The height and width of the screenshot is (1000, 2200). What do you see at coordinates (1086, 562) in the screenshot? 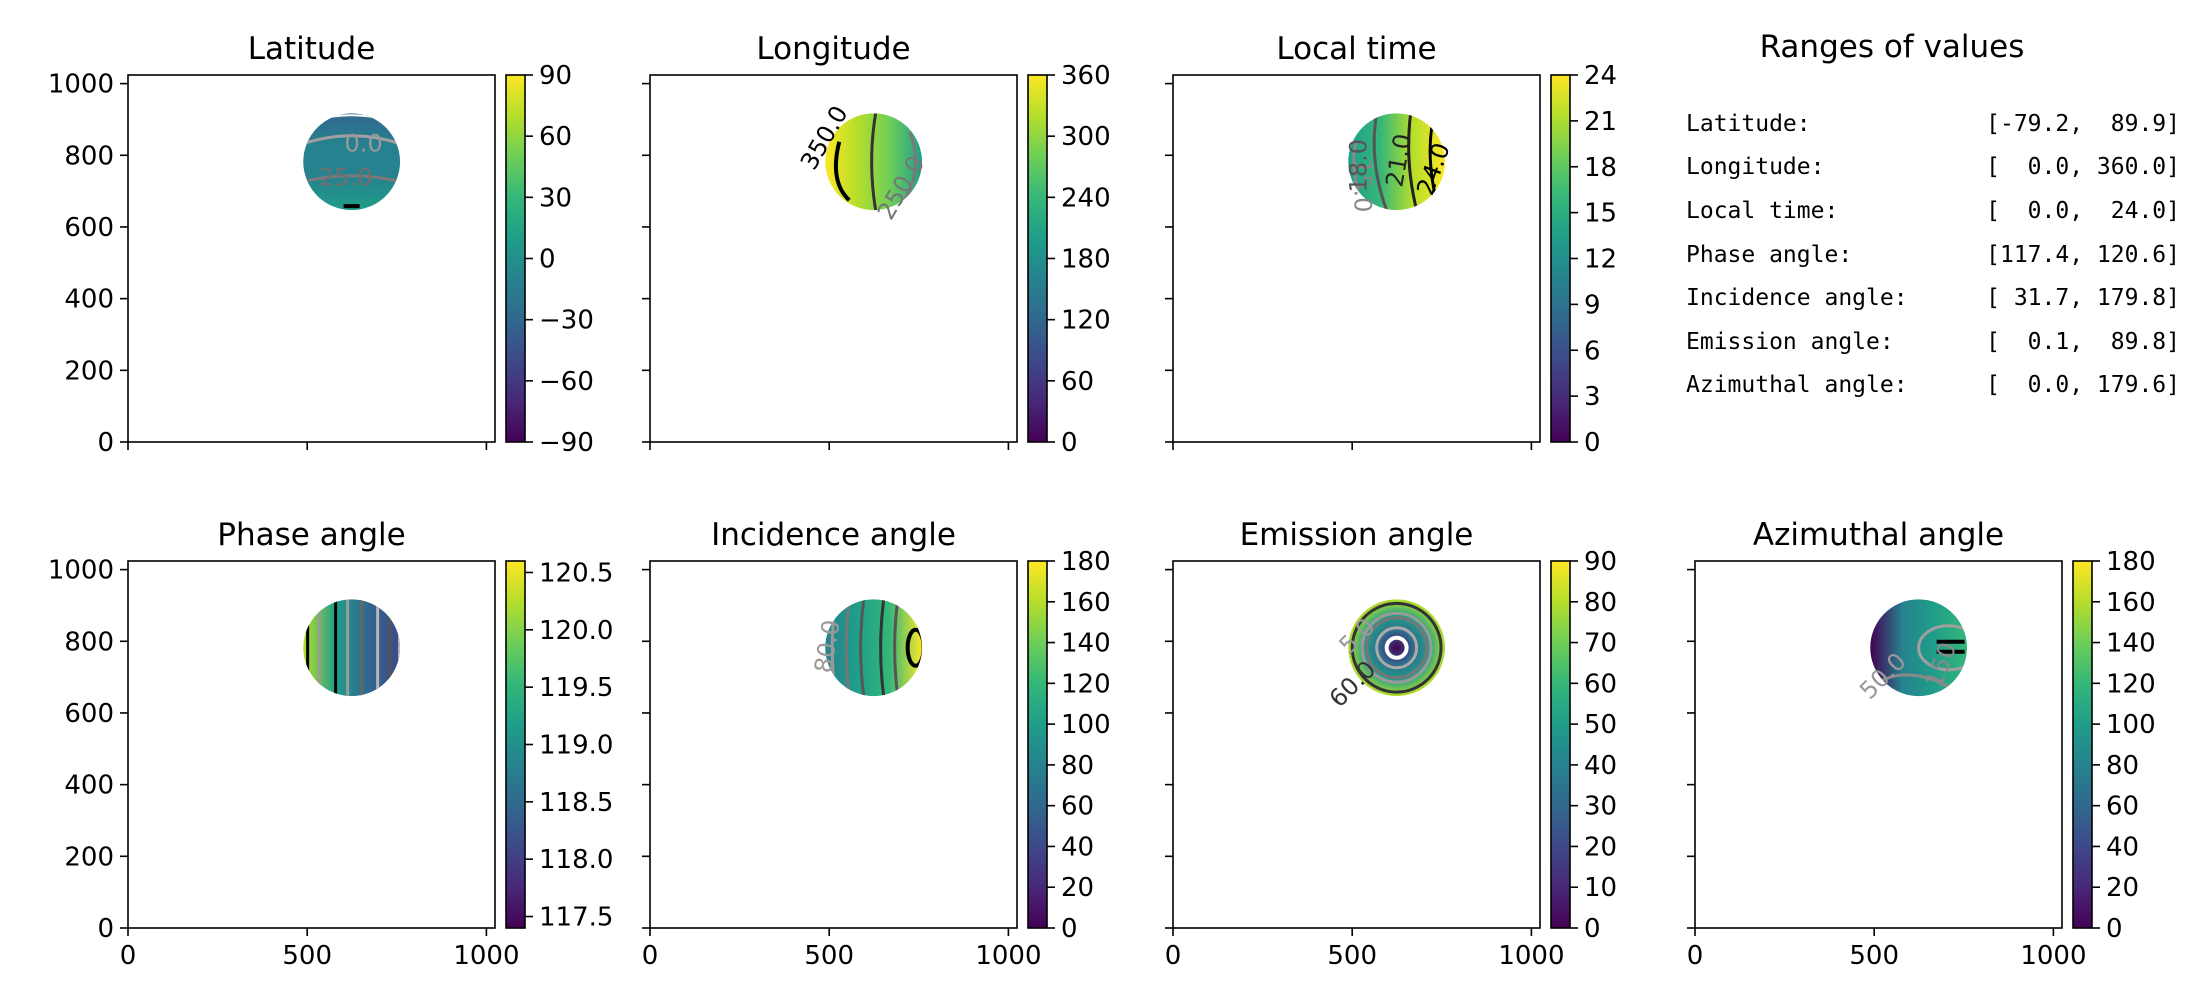
I see `colorbar-tick-label: 180` at bounding box center [1086, 562].